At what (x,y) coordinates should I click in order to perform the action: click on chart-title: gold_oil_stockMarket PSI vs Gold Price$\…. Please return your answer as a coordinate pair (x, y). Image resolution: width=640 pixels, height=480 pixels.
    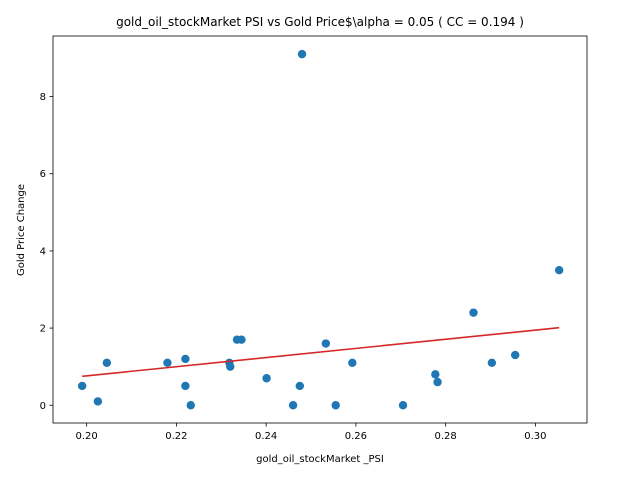
    Looking at the image, I should click on (320, 22).